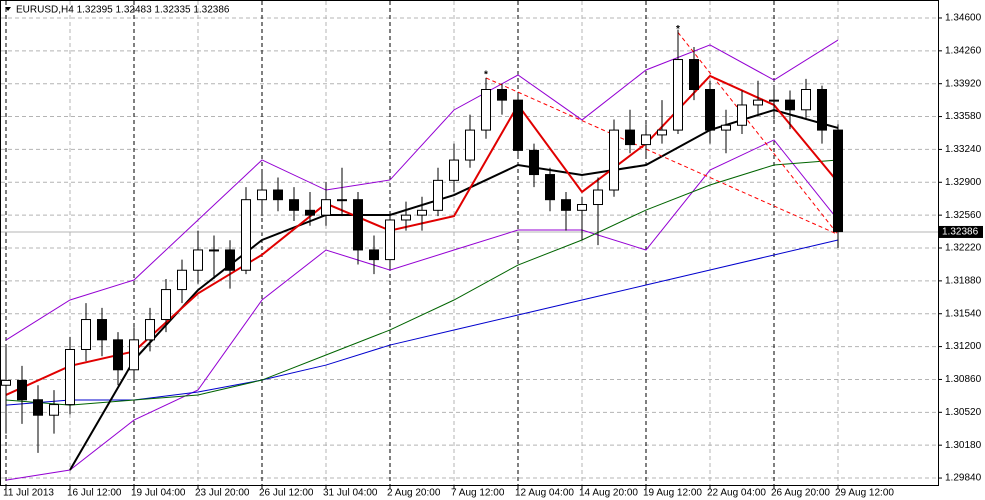  What do you see at coordinates (486, 75) in the screenshot?
I see `fractal-marker: *` at bounding box center [486, 75].